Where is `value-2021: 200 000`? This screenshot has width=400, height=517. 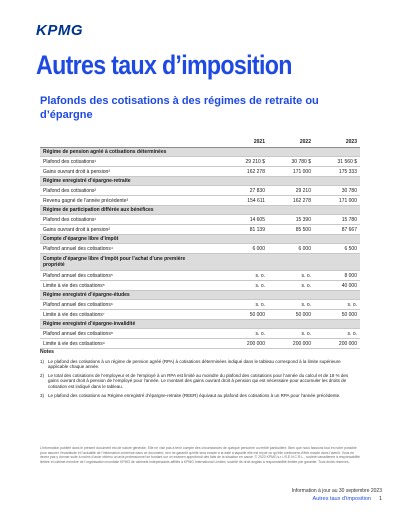 value-2021: 200 000 is located at coordinates (245, 343).